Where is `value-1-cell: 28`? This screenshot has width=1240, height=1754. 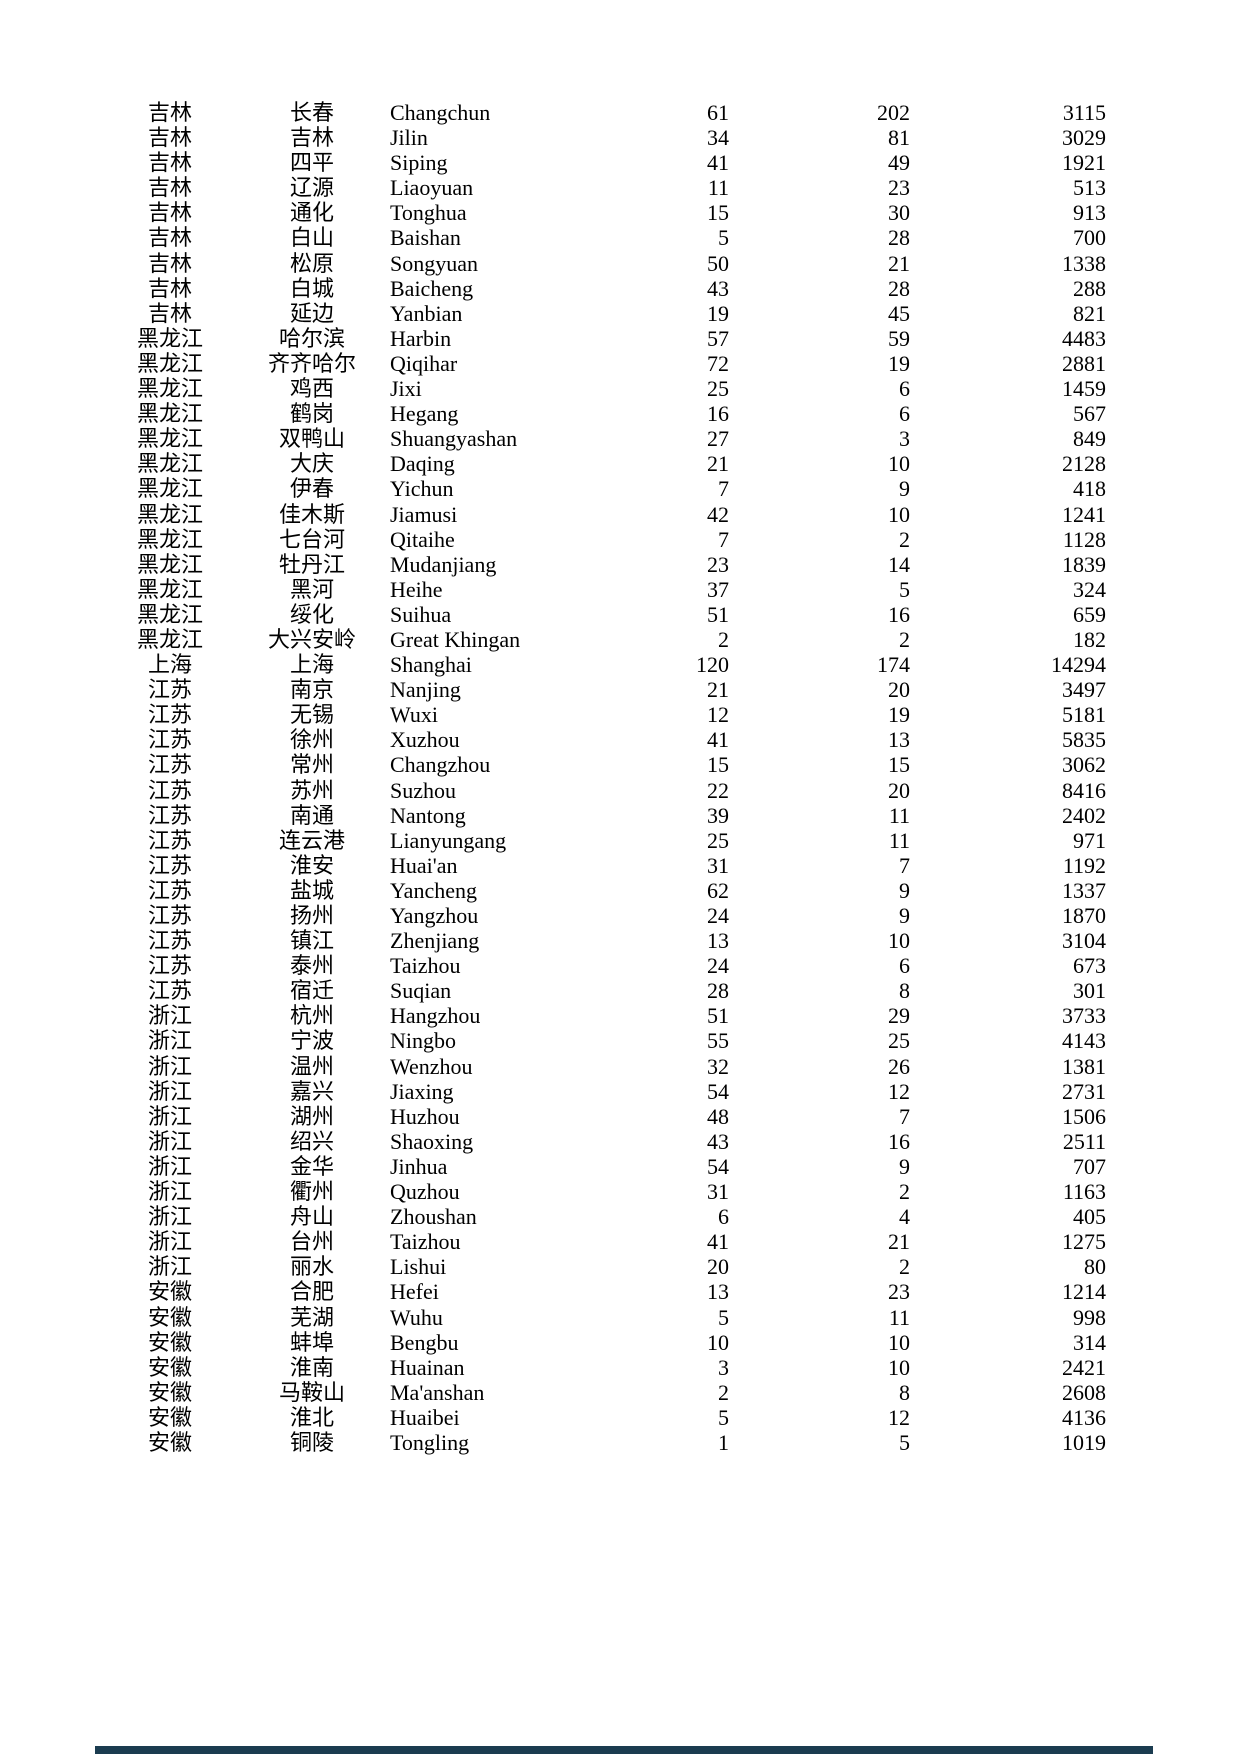 value-1-cell: 28 is located at coordinates (718, 991).